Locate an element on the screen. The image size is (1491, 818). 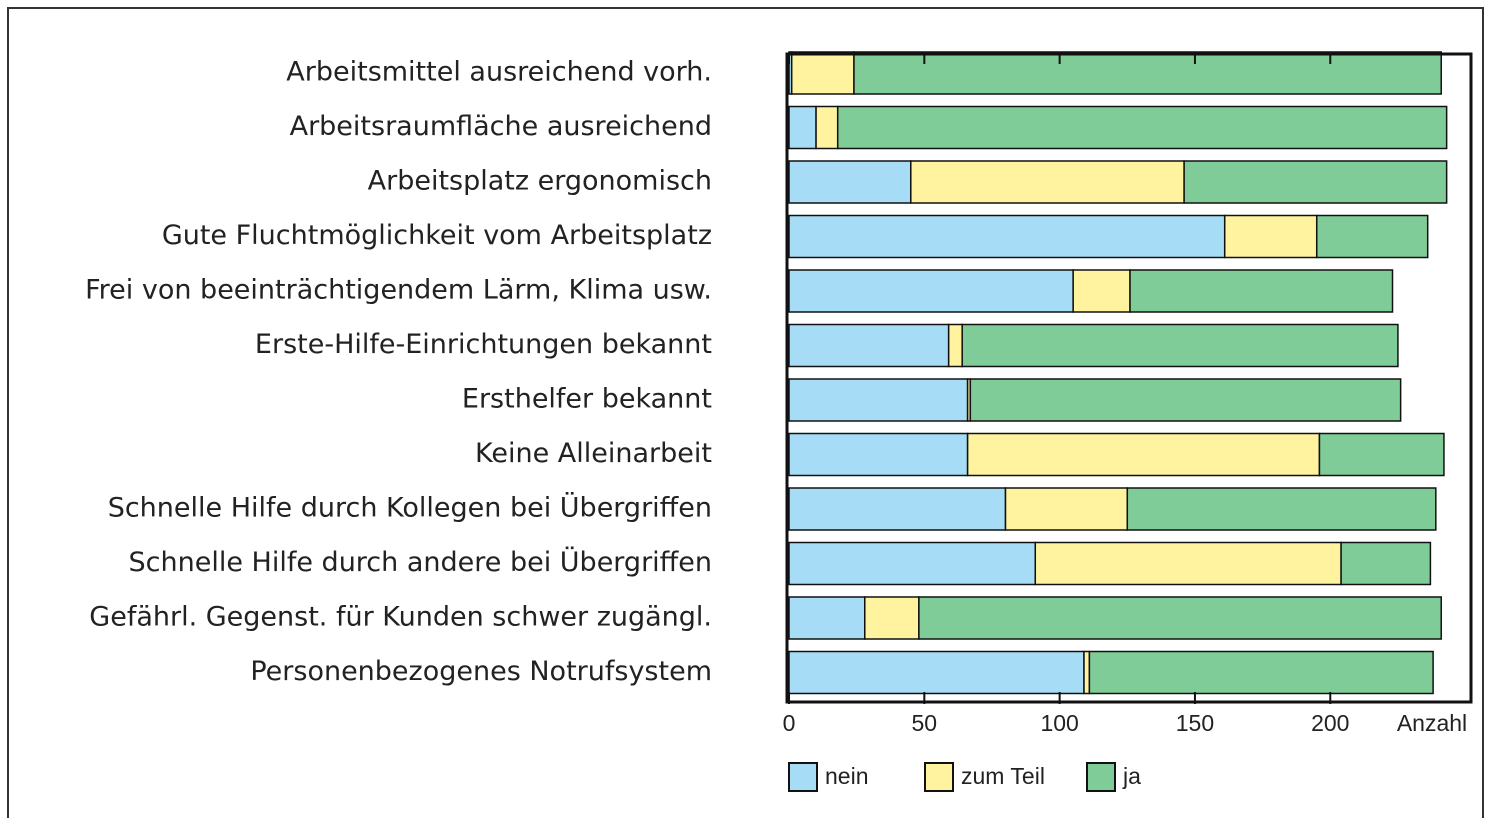
legend-label: zum Teil is located at coordinates (1003, 776).